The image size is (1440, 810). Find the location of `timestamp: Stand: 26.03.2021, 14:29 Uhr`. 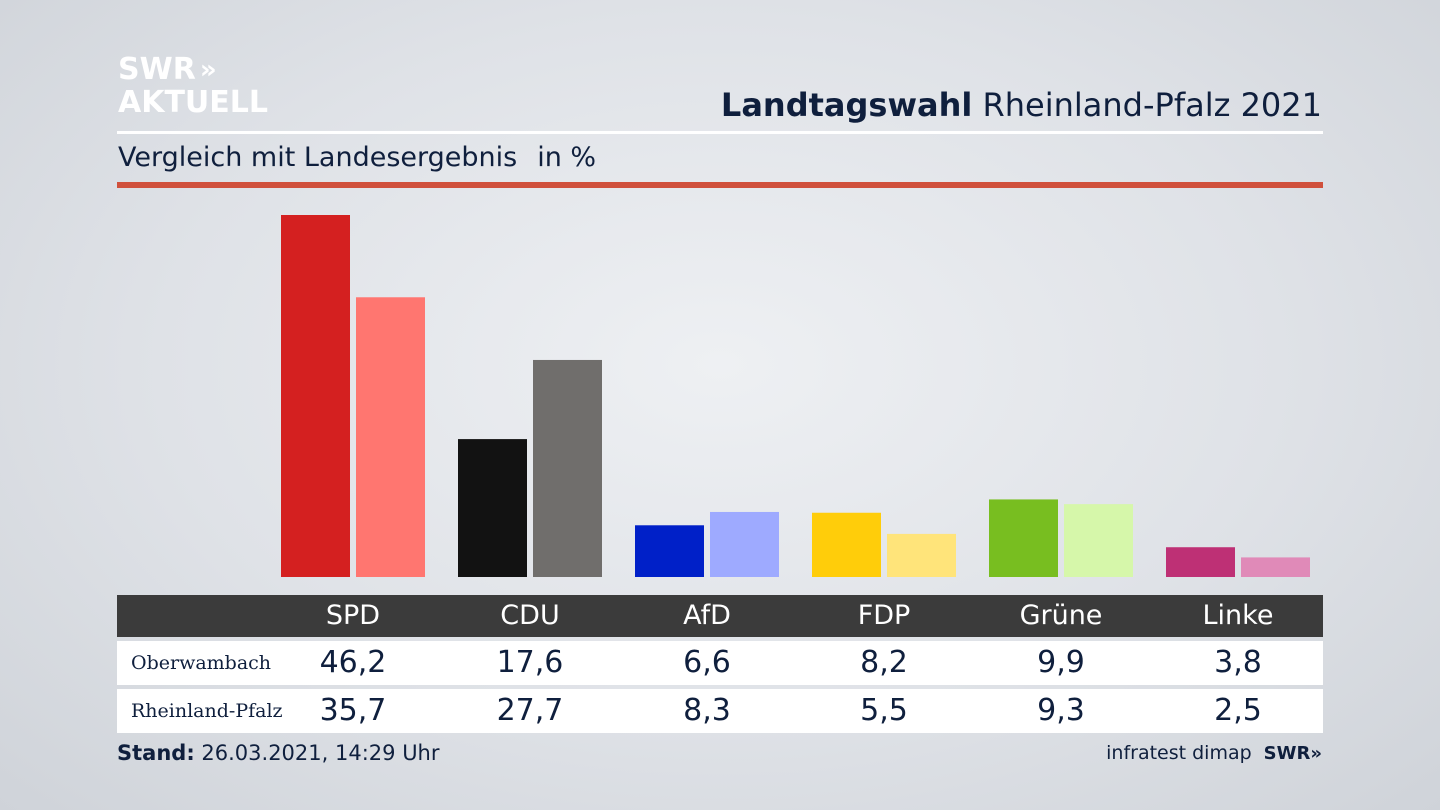

timestamp: Stand: 26.03.2021, 14:29 Uhr is located at coordinates (278, 753).